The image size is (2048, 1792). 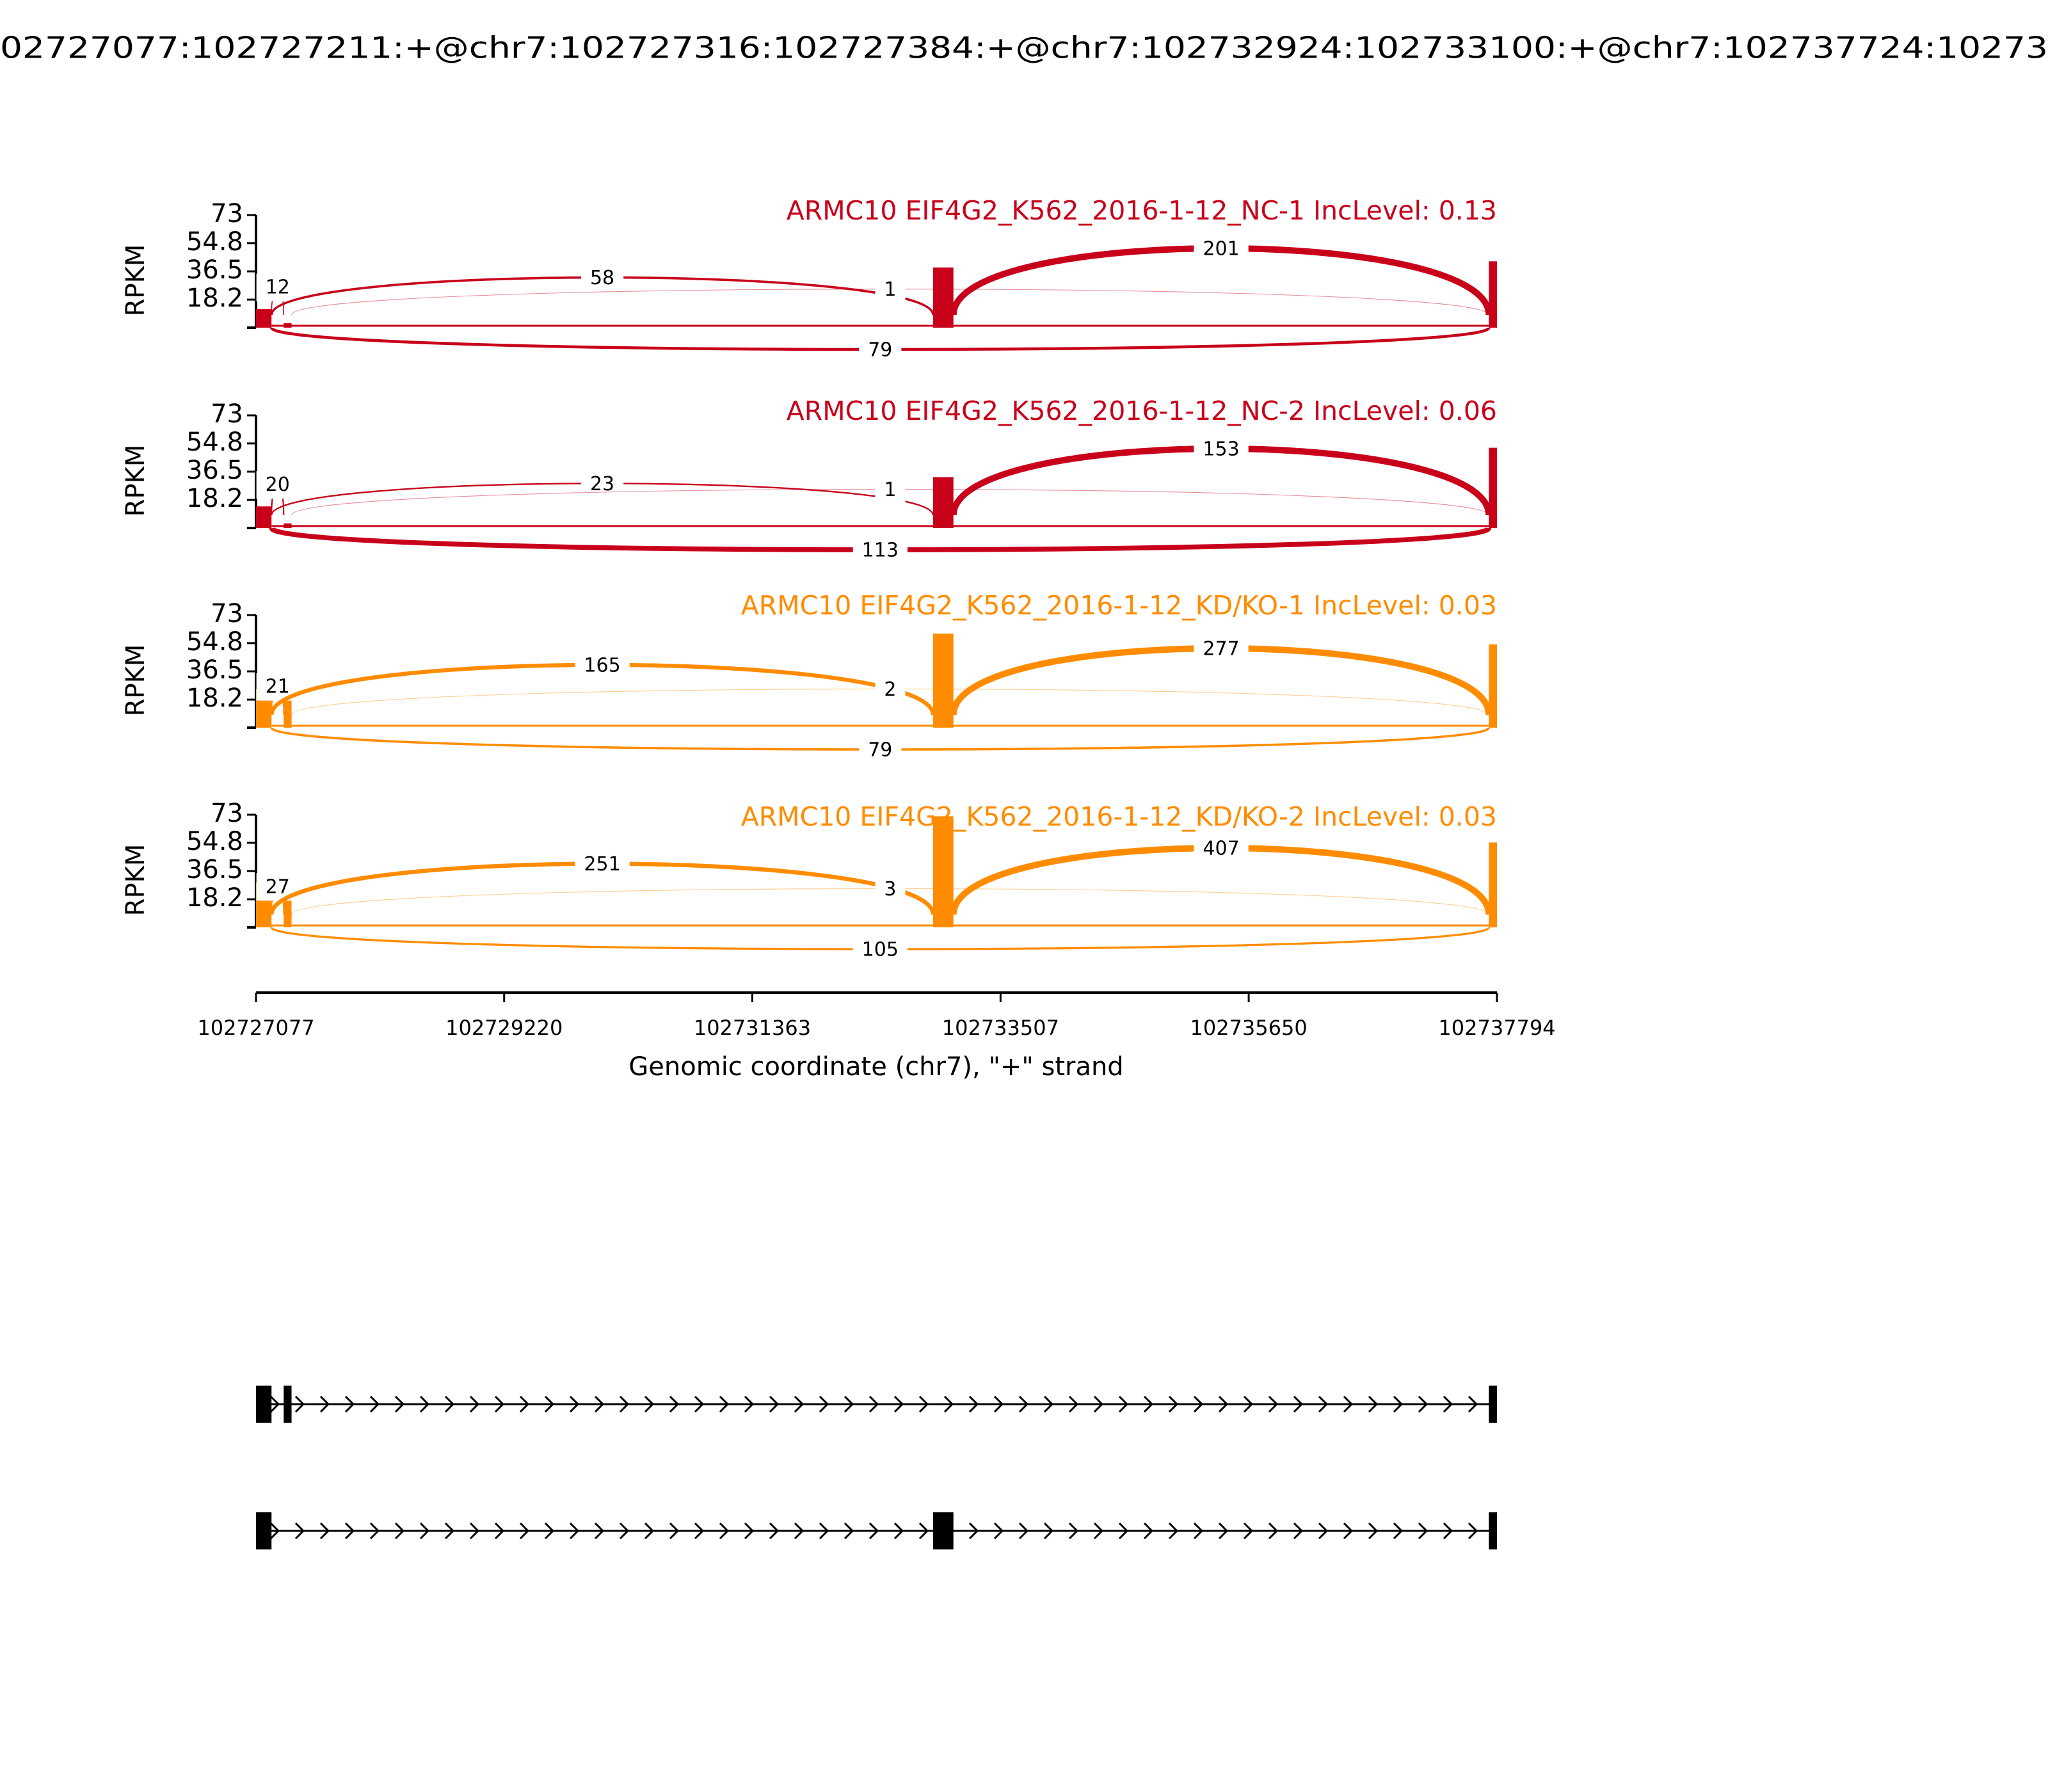 I want to click on junction-label-group: 58, so click(x=602, y=278).